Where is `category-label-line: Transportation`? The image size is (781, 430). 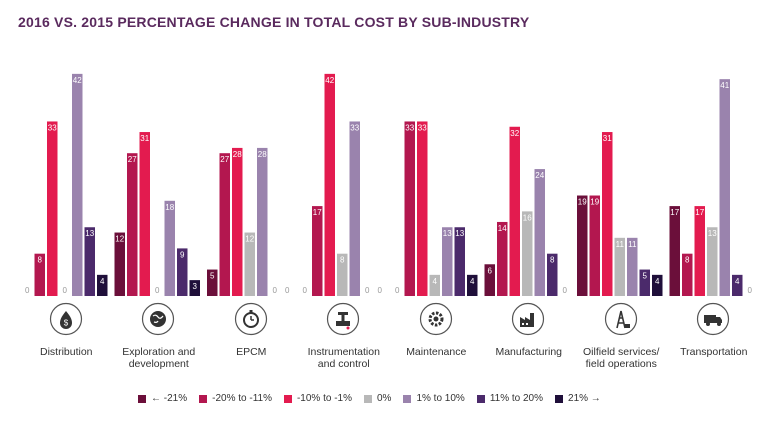 category-label-line: Transportation is located at coordinates (714, 352).